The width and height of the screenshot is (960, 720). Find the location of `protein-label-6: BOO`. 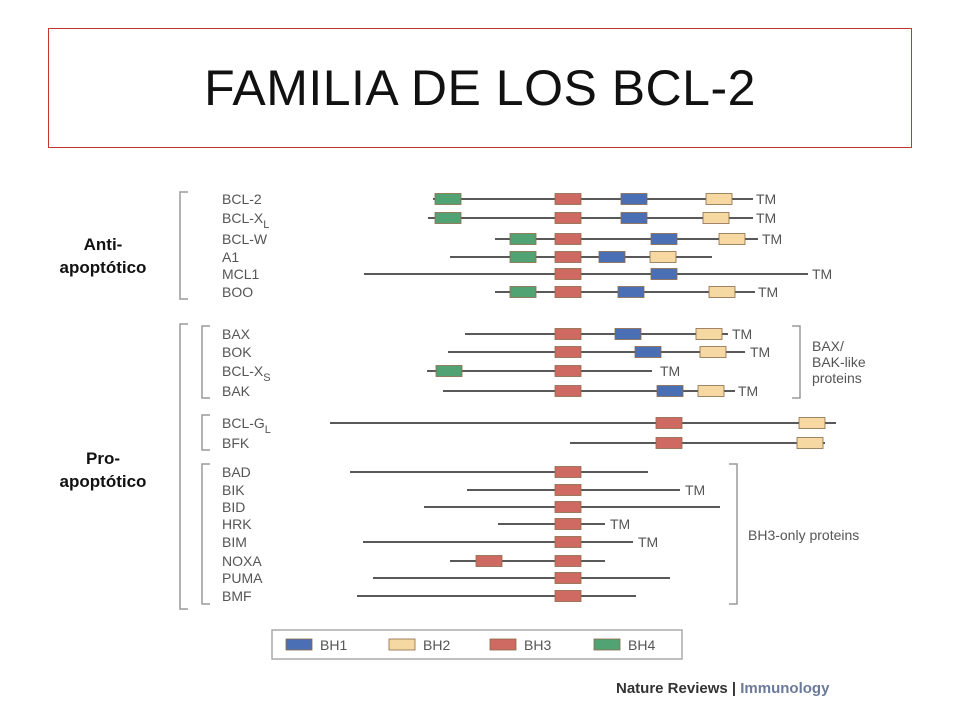

protein-label-6: BOO is located at coordinates (237, 292).